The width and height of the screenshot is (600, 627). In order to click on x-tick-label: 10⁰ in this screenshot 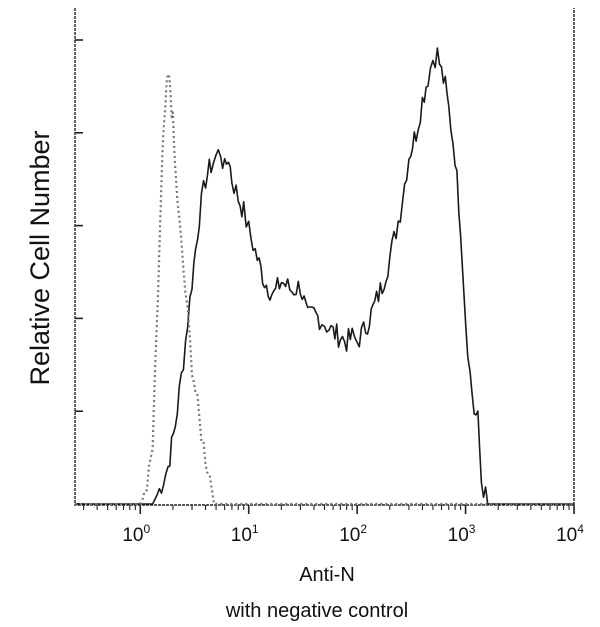, I will do `click(136, 534)`.